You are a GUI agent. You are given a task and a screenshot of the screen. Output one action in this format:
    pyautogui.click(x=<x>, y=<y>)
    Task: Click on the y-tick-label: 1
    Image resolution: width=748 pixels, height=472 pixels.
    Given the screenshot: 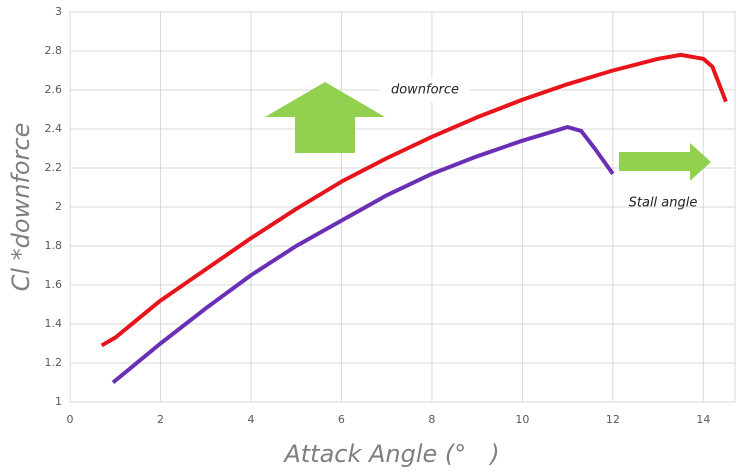 What is the action you would take?
    pyautogui.click(x=58, y=401)
    